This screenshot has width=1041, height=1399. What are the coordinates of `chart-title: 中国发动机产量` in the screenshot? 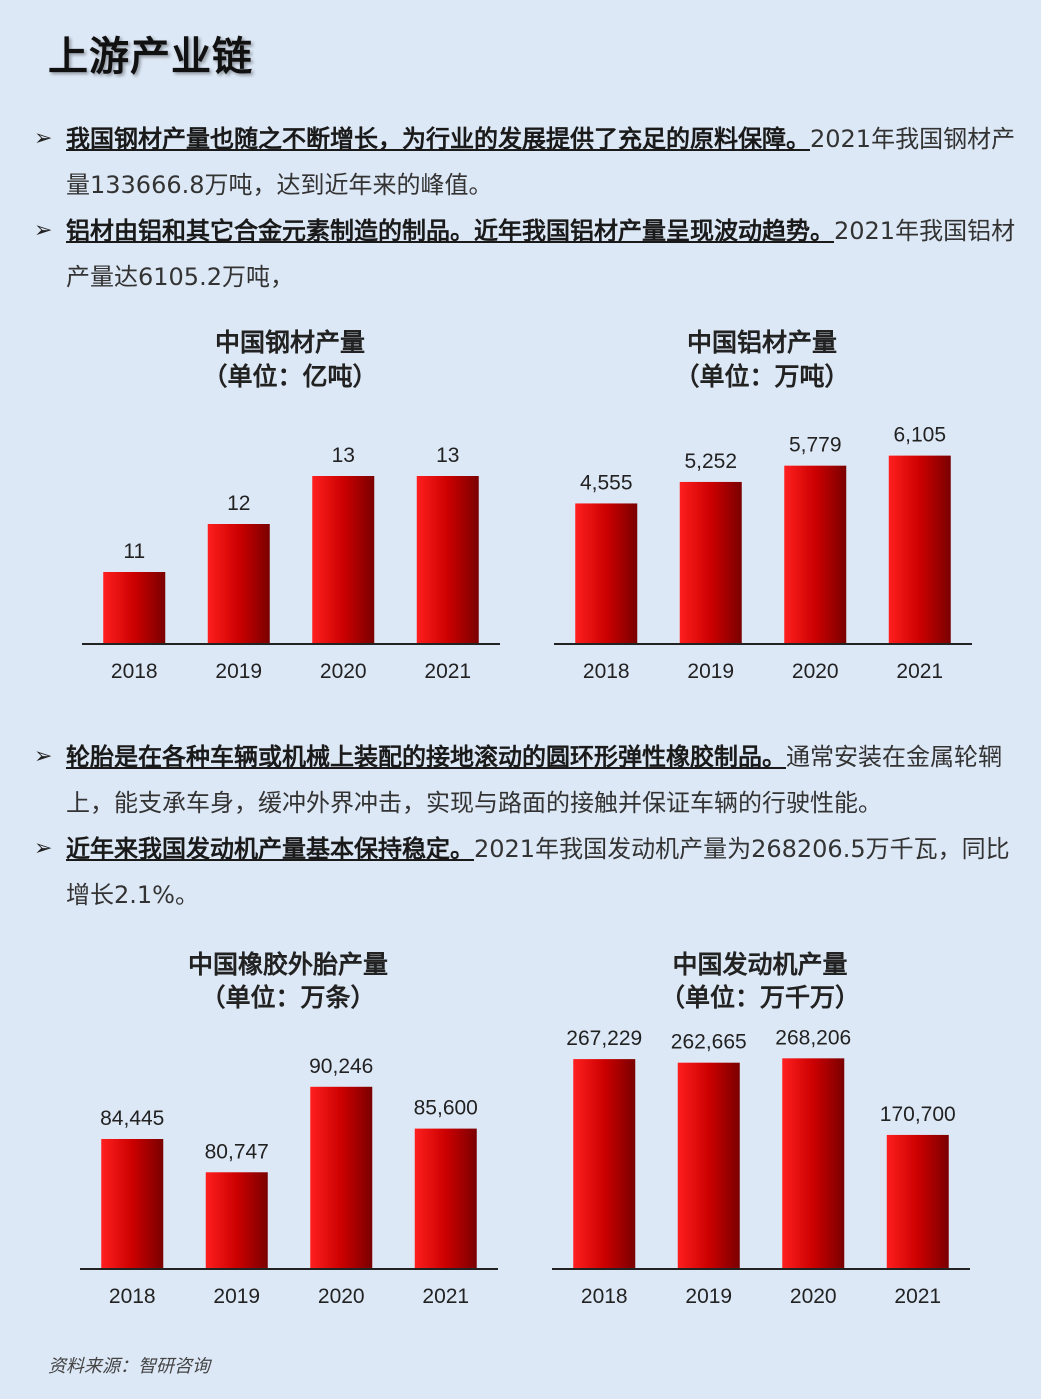 It's located at (760, 964).